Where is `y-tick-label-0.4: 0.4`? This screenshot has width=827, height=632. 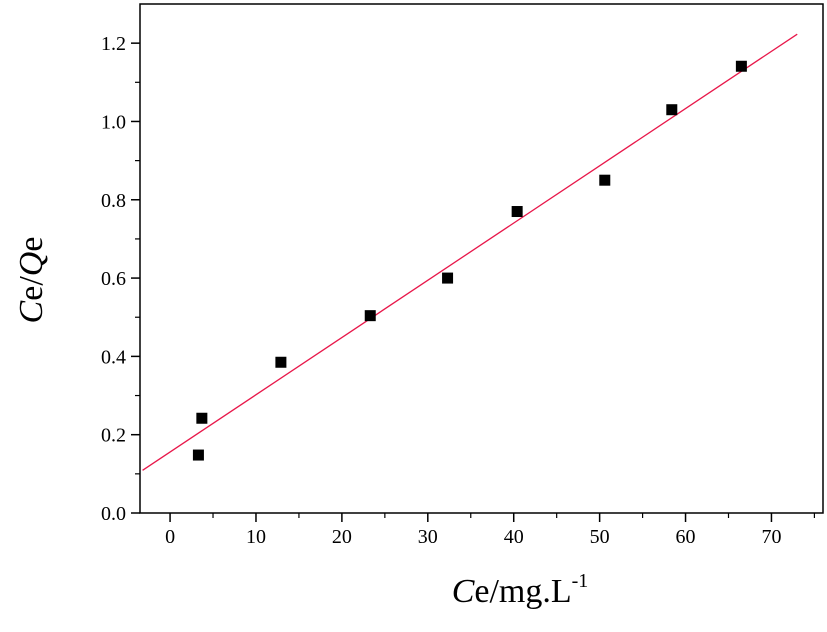 y-tick-label-0.4: 0.4 is located at coordinates (113, 357).